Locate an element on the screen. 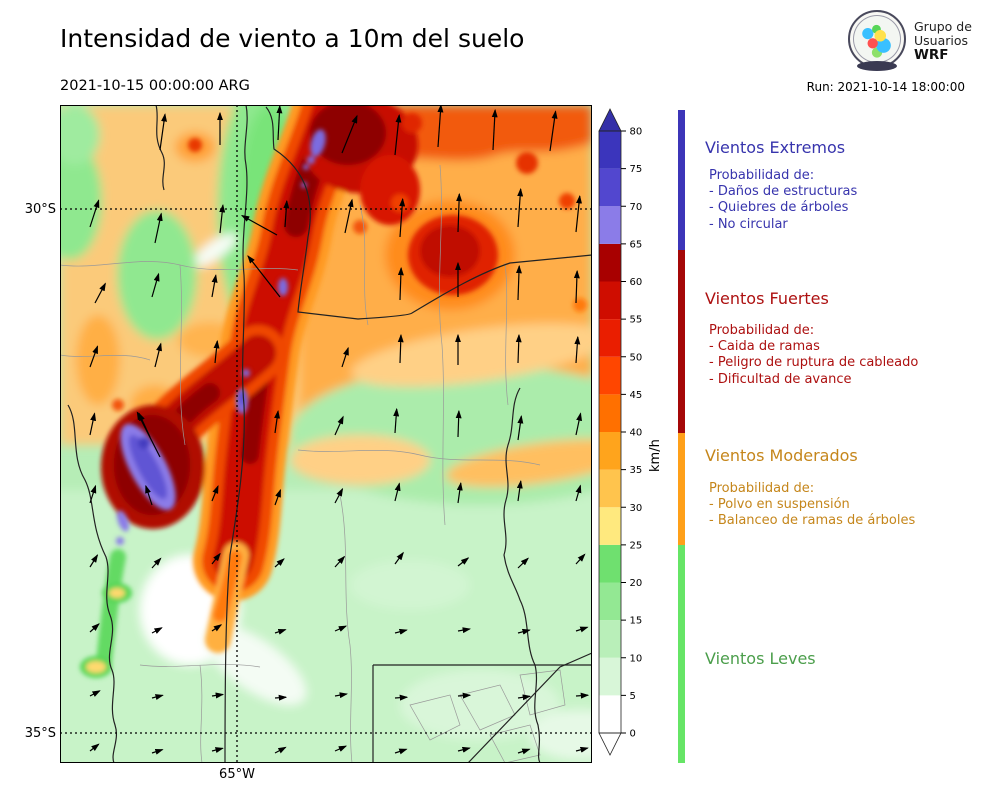  legend-title: Vientos Fuertes is located at coordinates (767, 298).